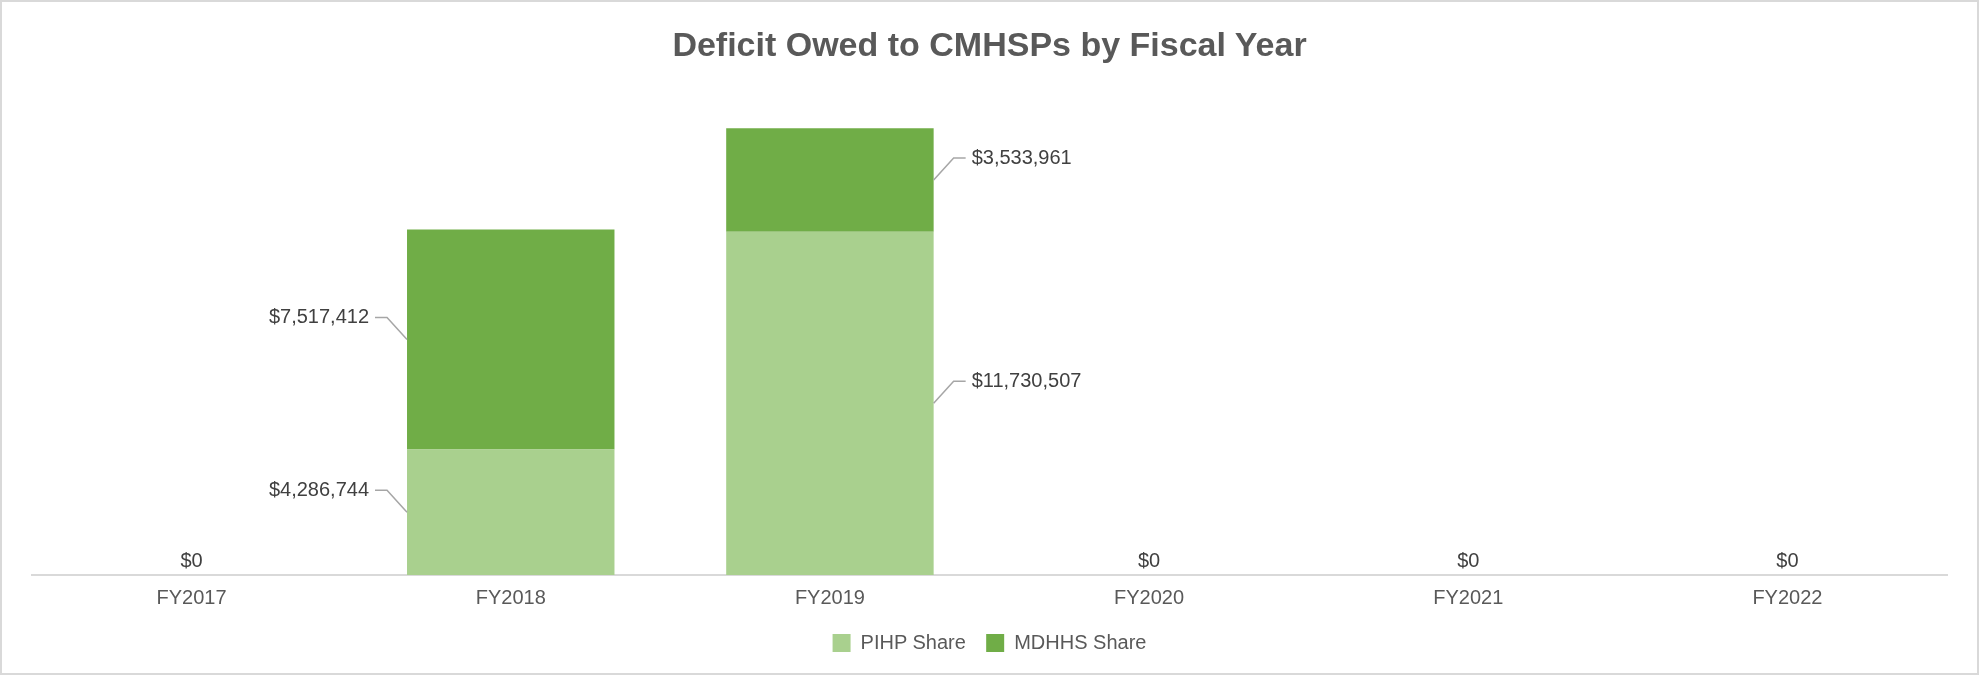 The image size is (1979, 675). Describe the element at coordinates (829, 596) in the screenshot. I see `x-tick-label: FY2019` at that location.